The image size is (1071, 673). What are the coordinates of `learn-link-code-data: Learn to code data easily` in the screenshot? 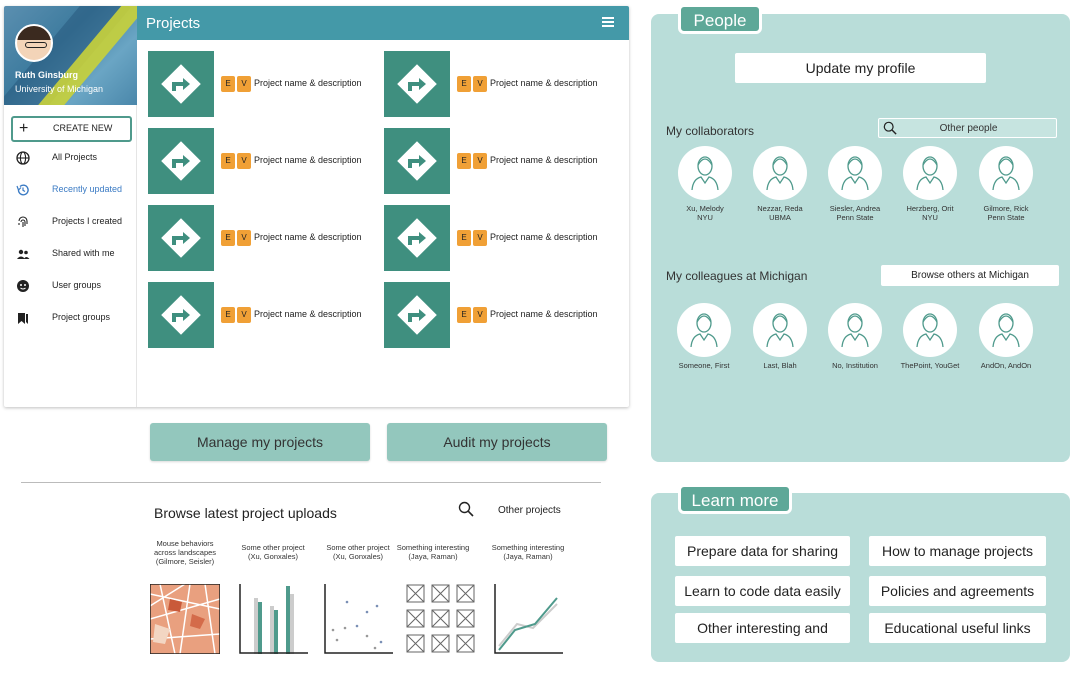 It's located at (762, 591).